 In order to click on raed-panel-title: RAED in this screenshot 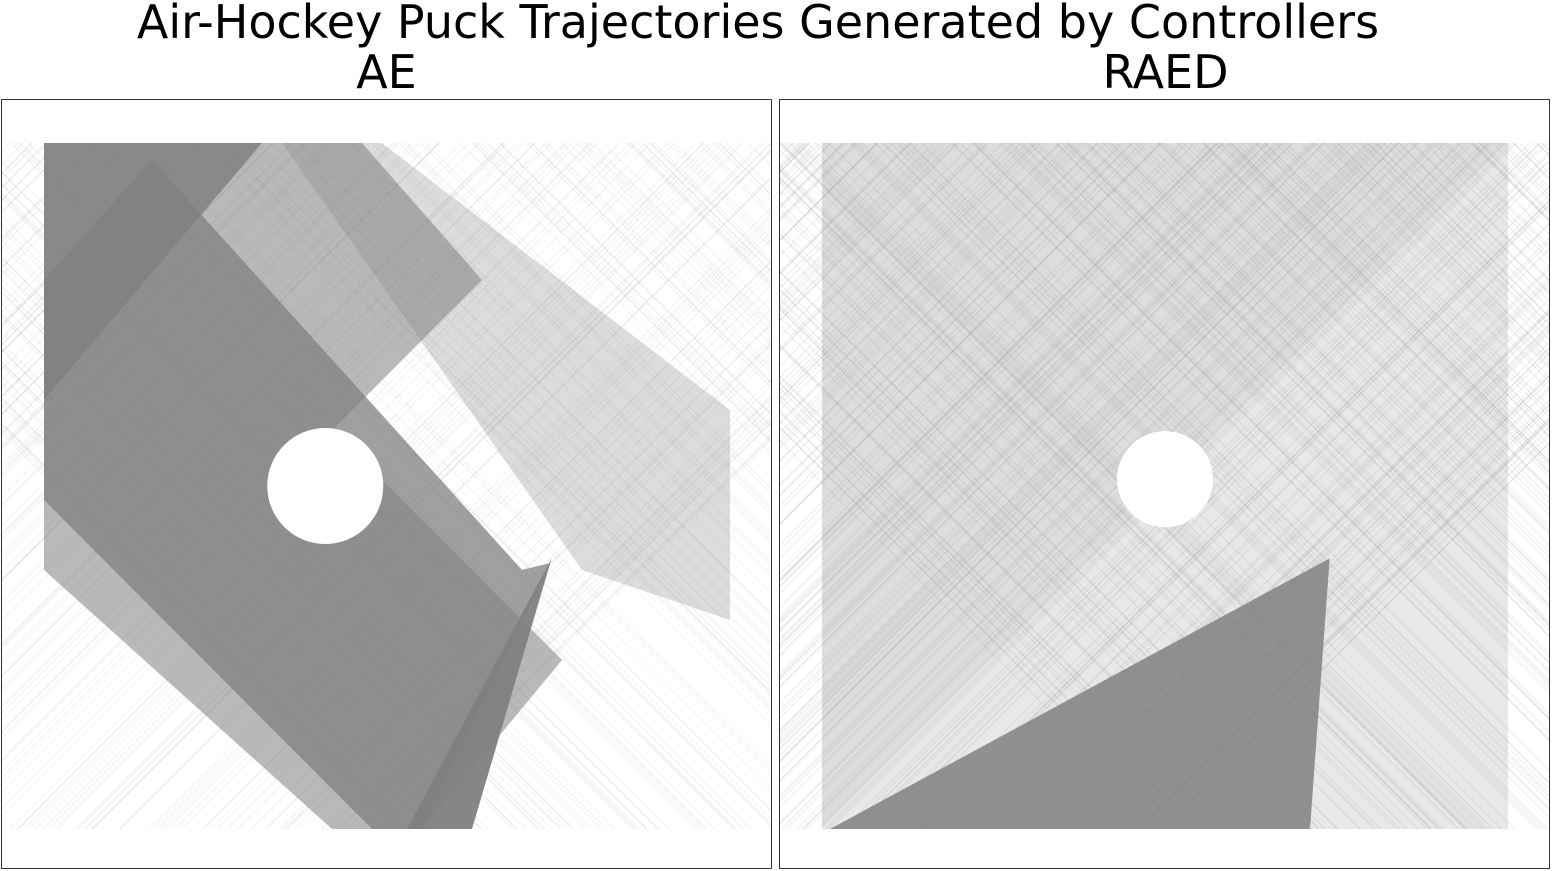, I will do `click(1165, 72)`.